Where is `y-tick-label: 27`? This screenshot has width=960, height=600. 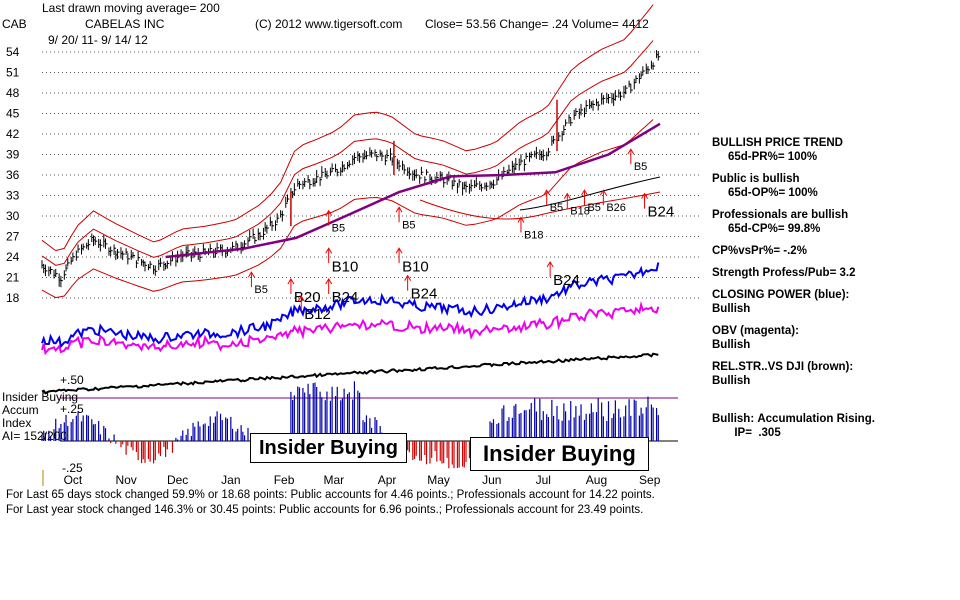 y-tick-label: 27 is located at coordinates (13, 237).